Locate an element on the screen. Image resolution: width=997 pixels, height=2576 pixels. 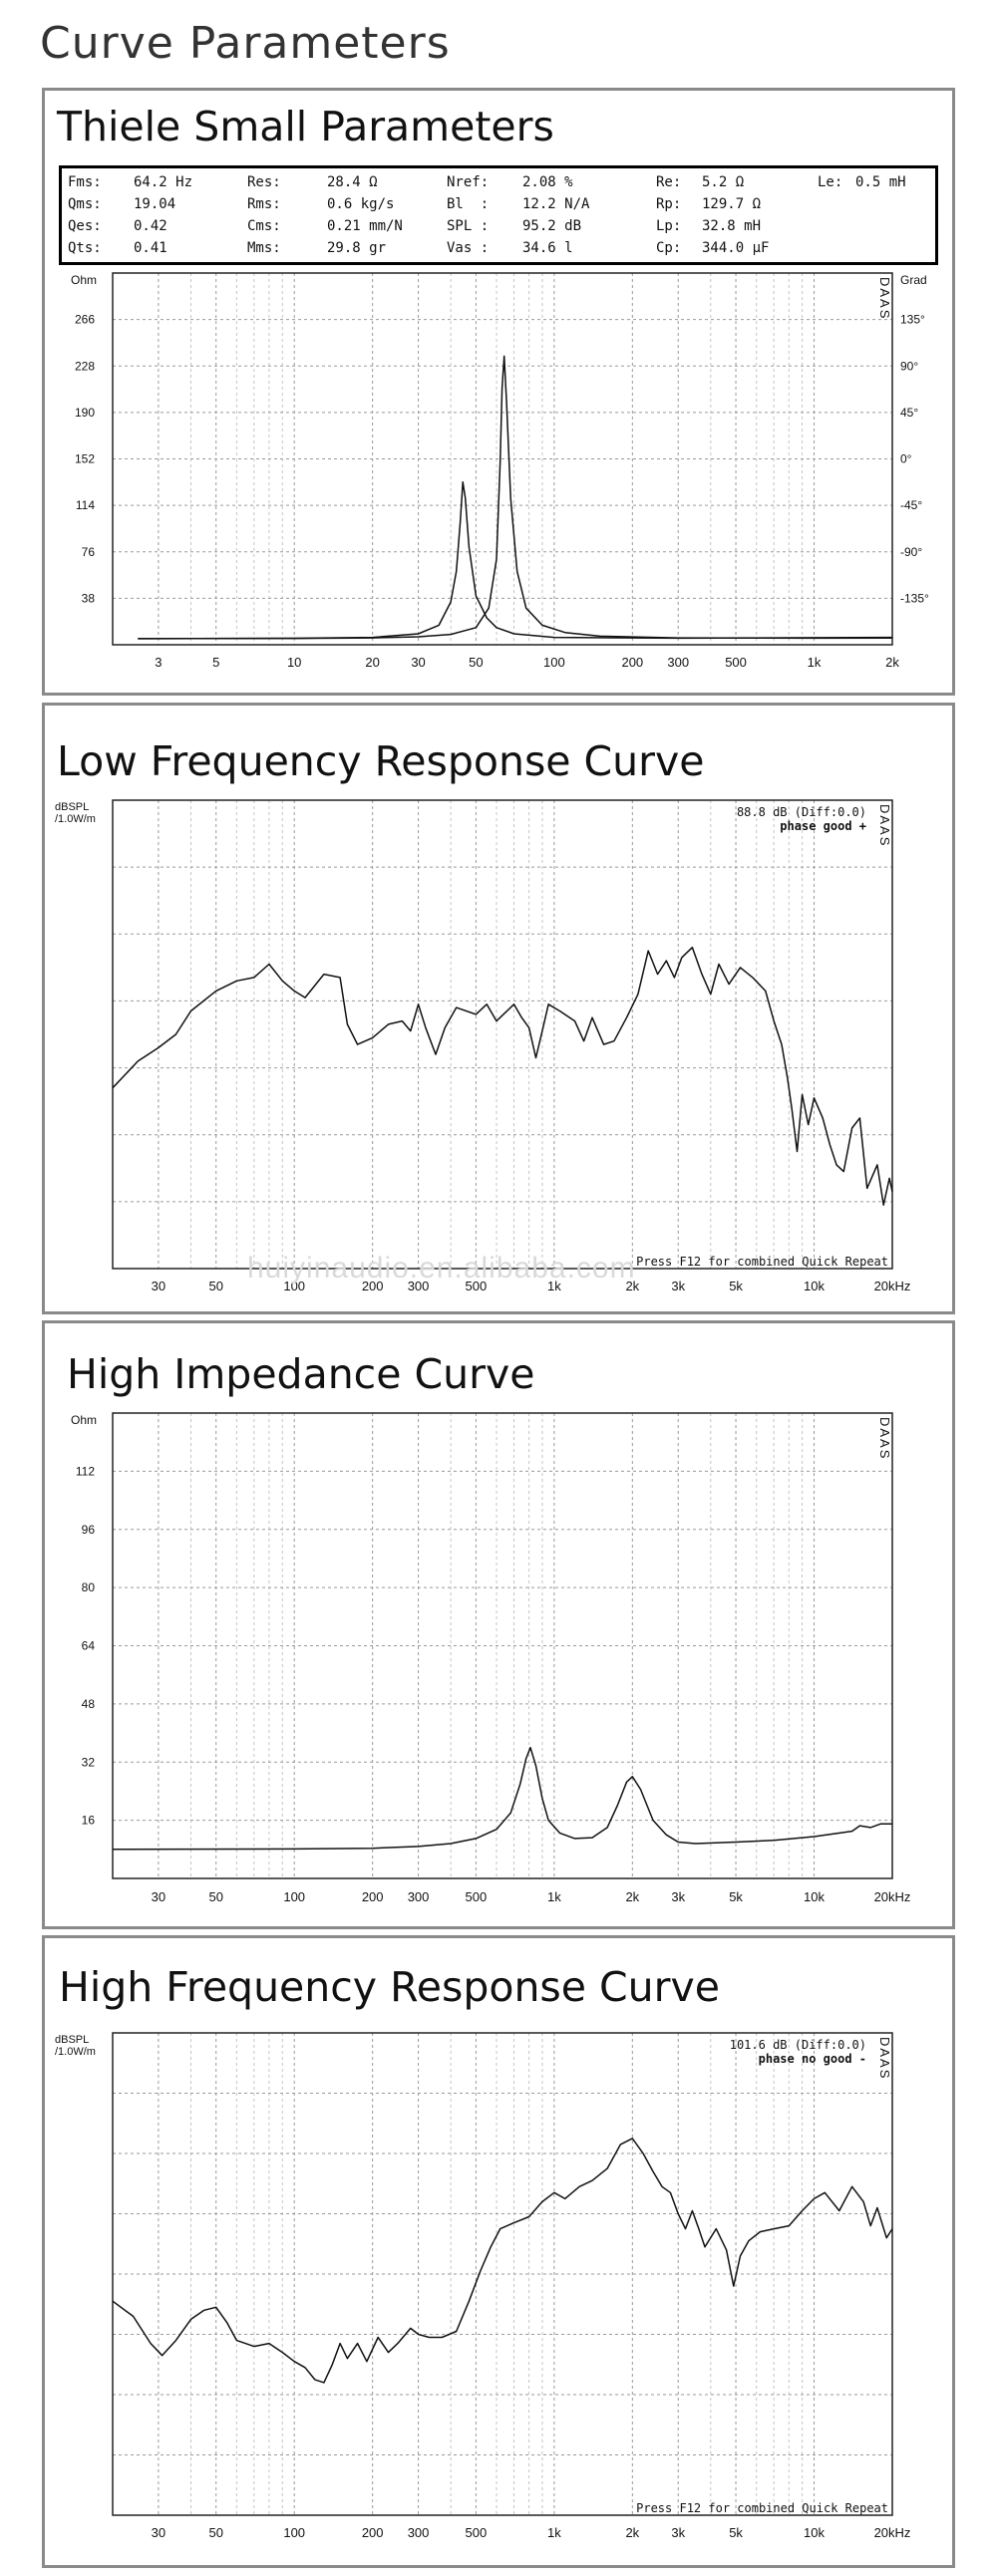
param-label: Qms: is located at coordinates (85, 204).